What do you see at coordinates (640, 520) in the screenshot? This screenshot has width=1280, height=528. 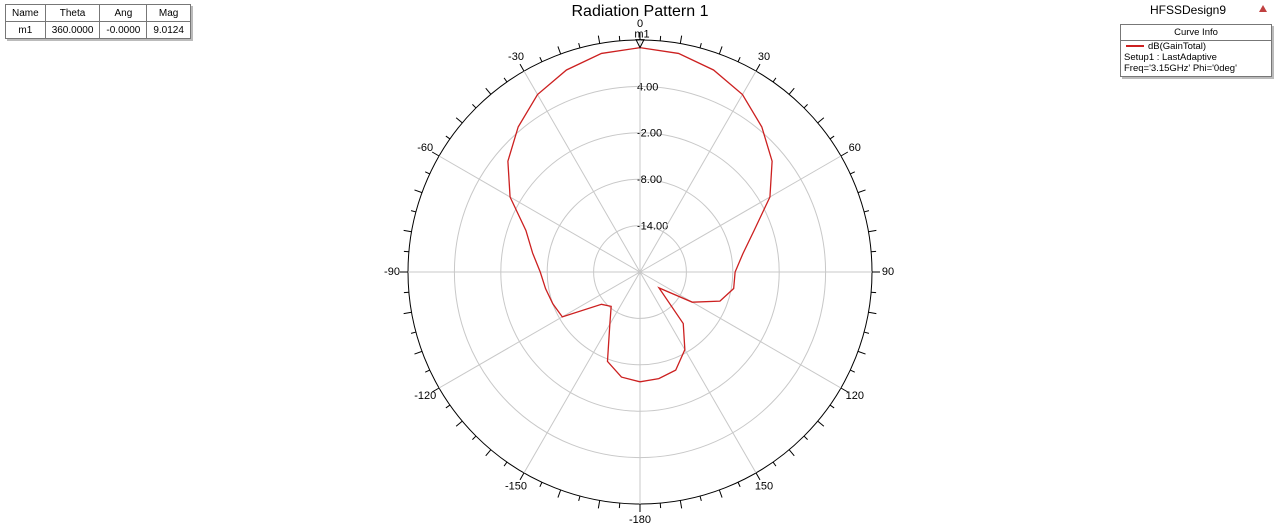 I see `theta-tick-label: -180` at bounding box center [640, 520].